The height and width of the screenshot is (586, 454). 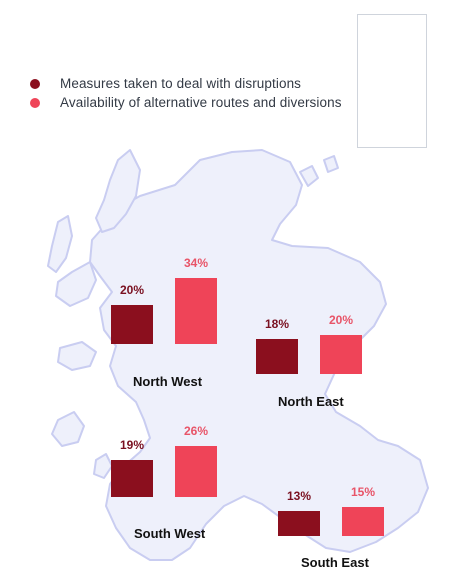 I want to click on value-label-south-east-measures: 13%, so click(x=299, y=495).